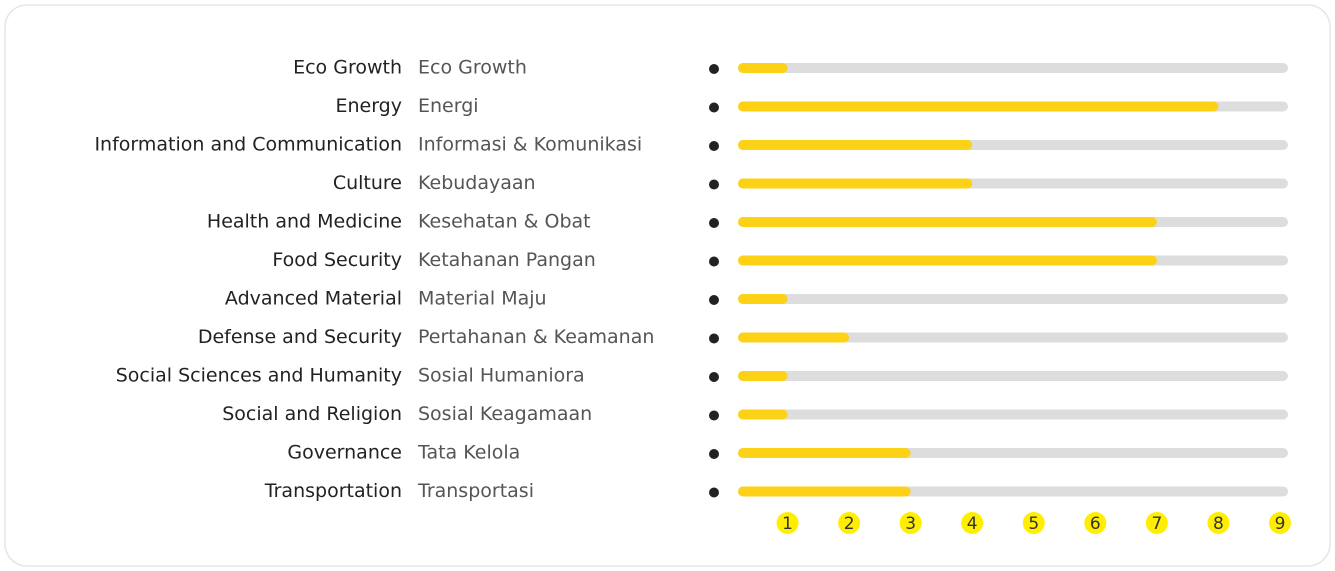  I want to click on category-translation: Tata Kelola, so click(468, 453).